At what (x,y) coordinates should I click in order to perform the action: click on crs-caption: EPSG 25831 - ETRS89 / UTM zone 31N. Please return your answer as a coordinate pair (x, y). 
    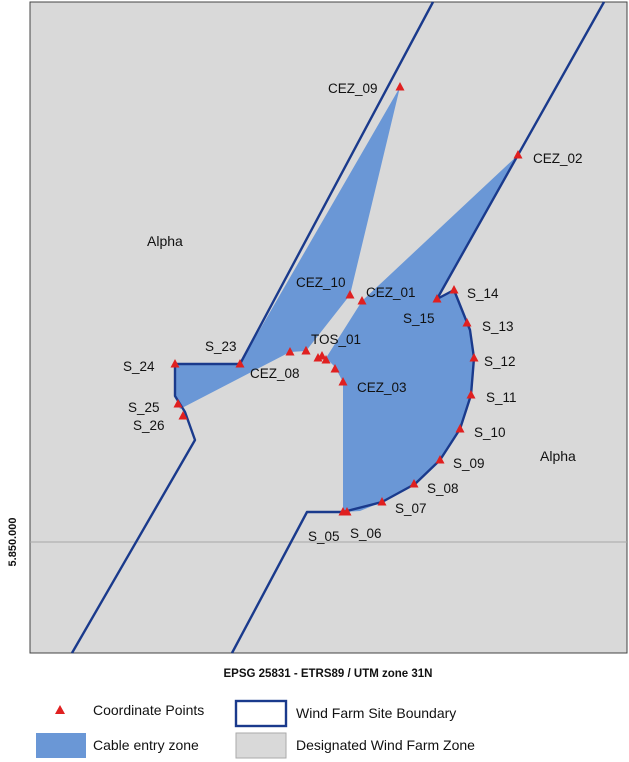
    Looking at the image, I should click on (328, 674).